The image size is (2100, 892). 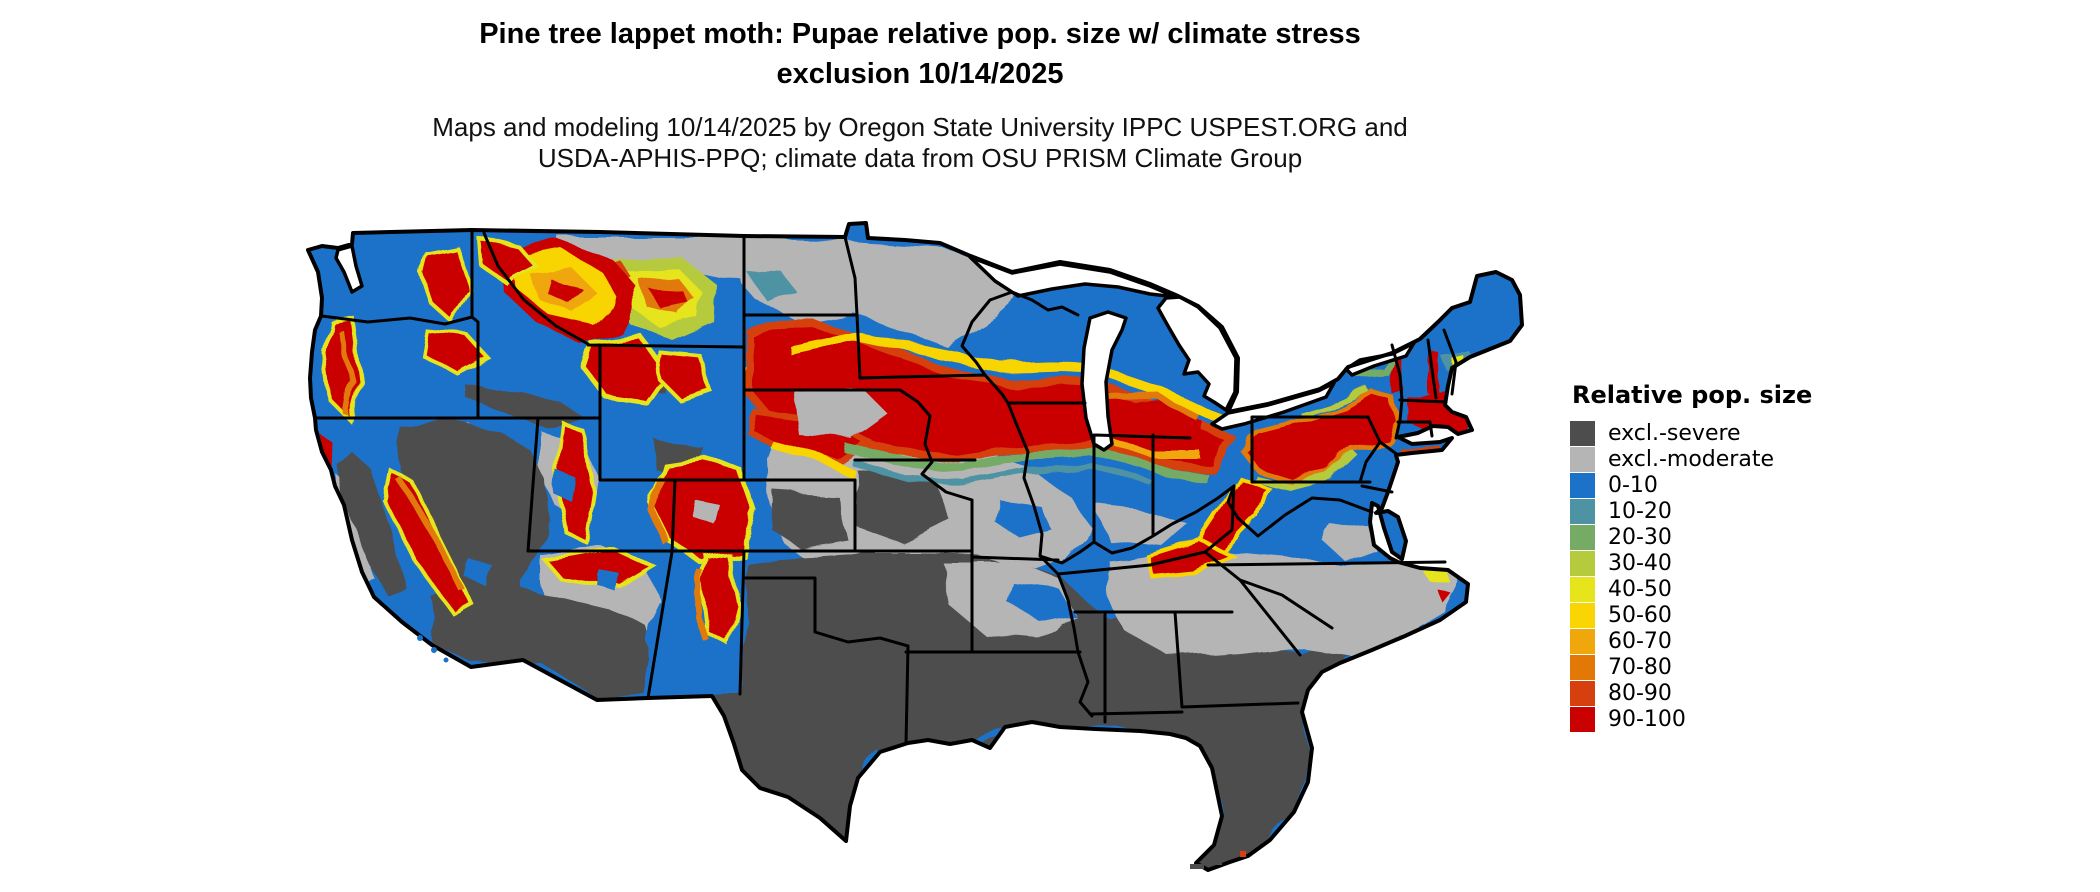 What do you see at coordinates (1730, 537) in the screenshot?
I see `legend-row: 20-30` at bounding box center [1730, 537].